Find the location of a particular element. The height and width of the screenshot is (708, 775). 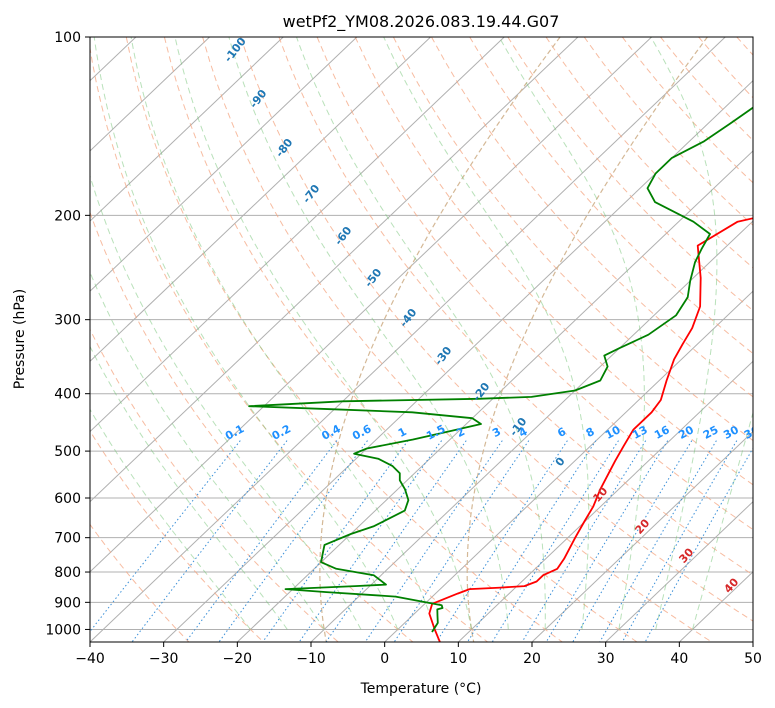

y-tick-label: 500 is located at coordinates (67, 452).